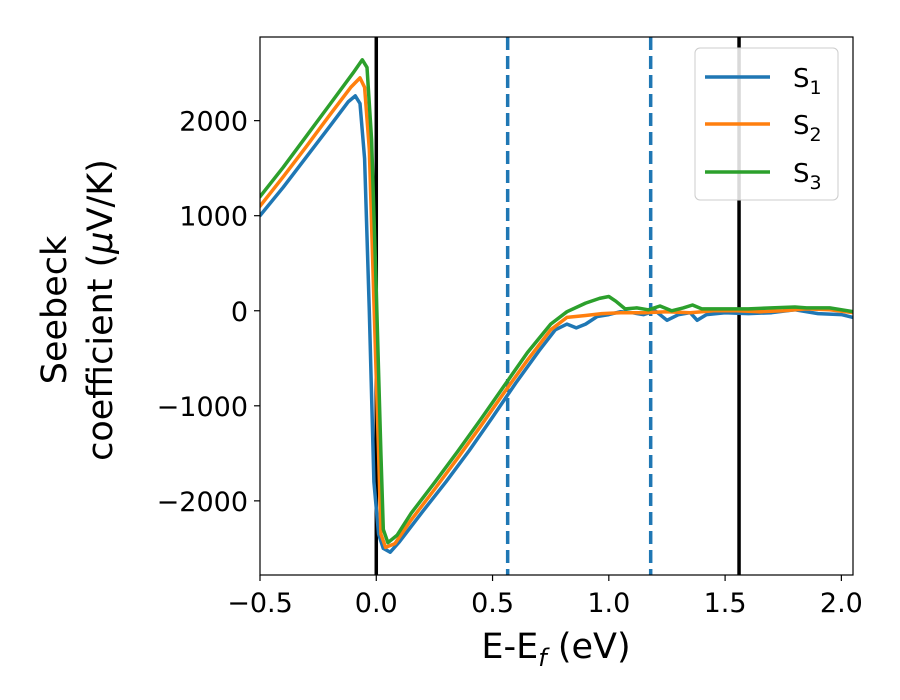  I want to click on x-tick-label: 1.0, so click(608, 603).